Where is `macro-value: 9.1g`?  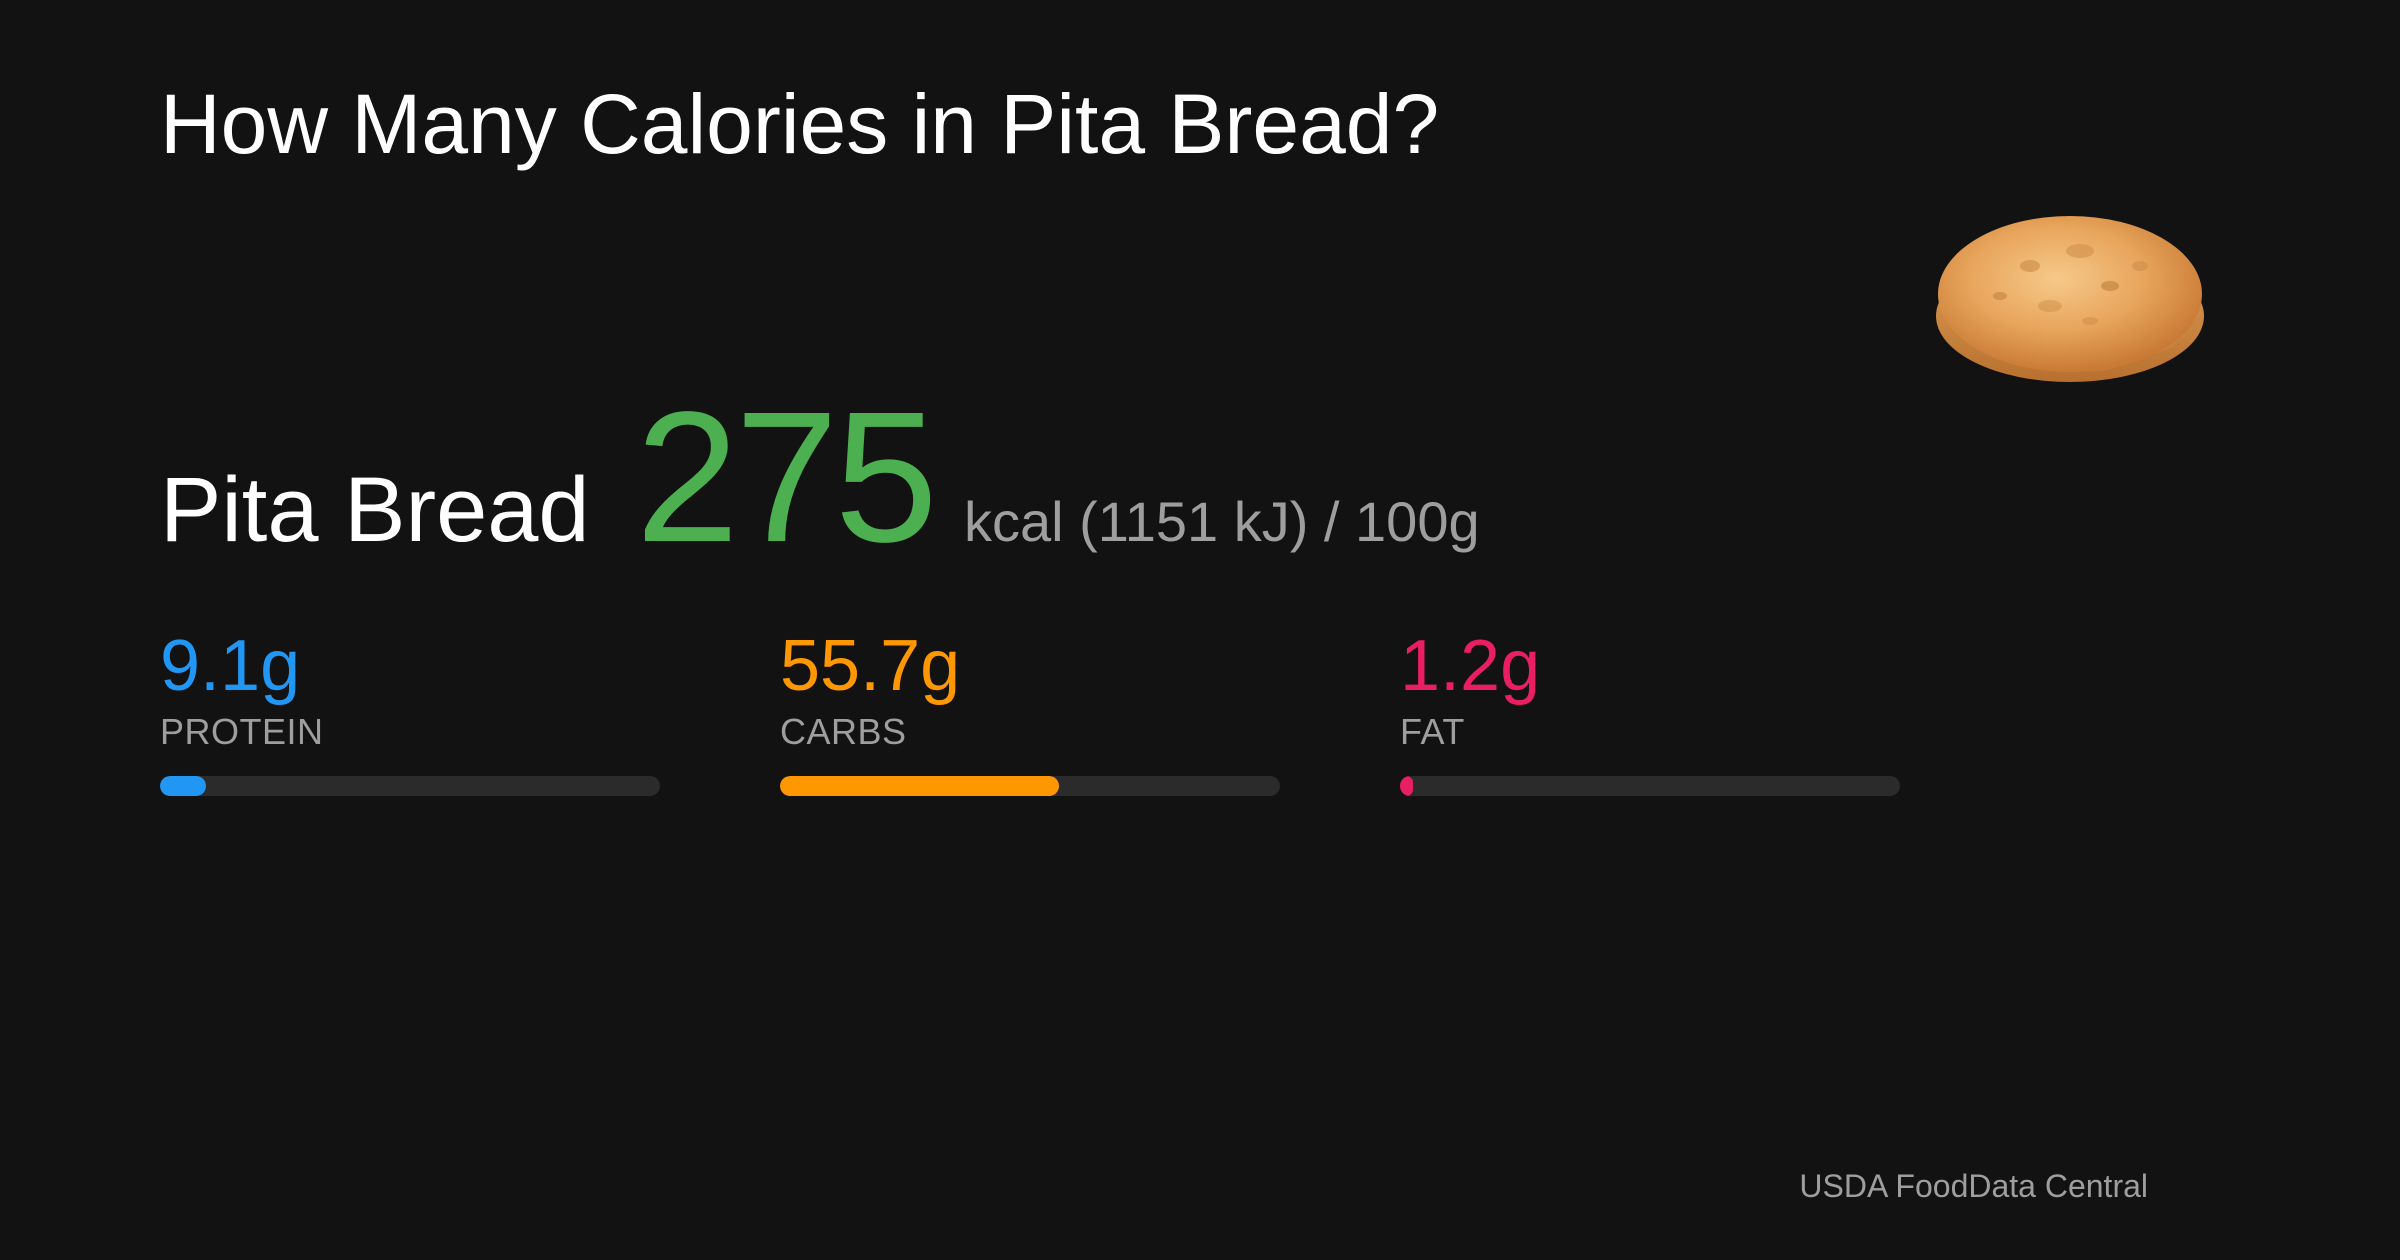 macro-value: 9.1g is located at coordinates (230, 666).